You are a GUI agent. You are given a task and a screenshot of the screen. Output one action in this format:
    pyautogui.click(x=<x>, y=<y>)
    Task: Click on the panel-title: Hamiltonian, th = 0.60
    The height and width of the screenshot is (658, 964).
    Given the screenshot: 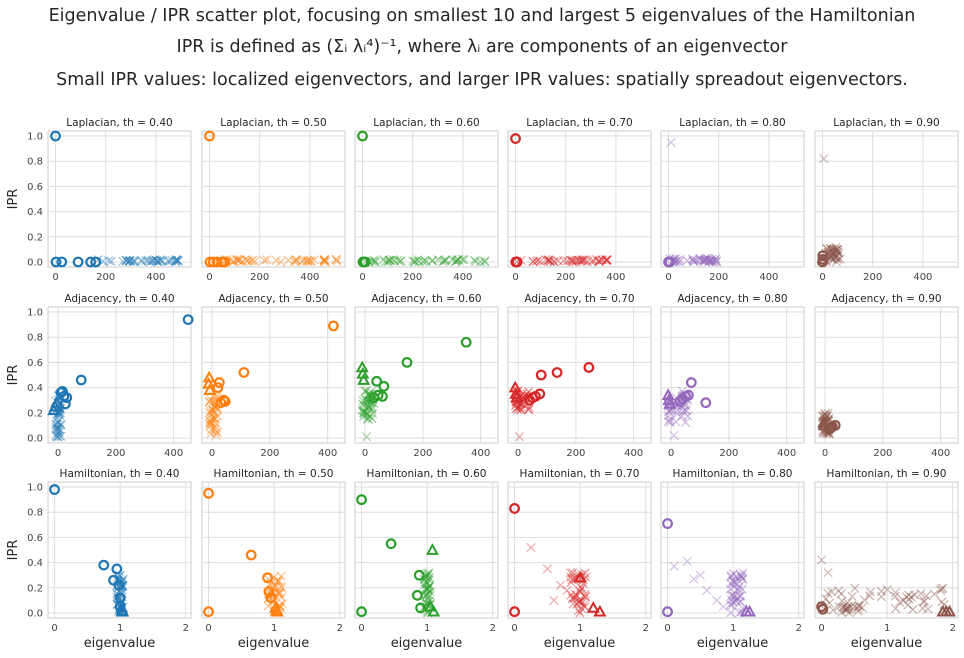 What is the action you would take?
    pyautogui.click(x=427, y=474)
    